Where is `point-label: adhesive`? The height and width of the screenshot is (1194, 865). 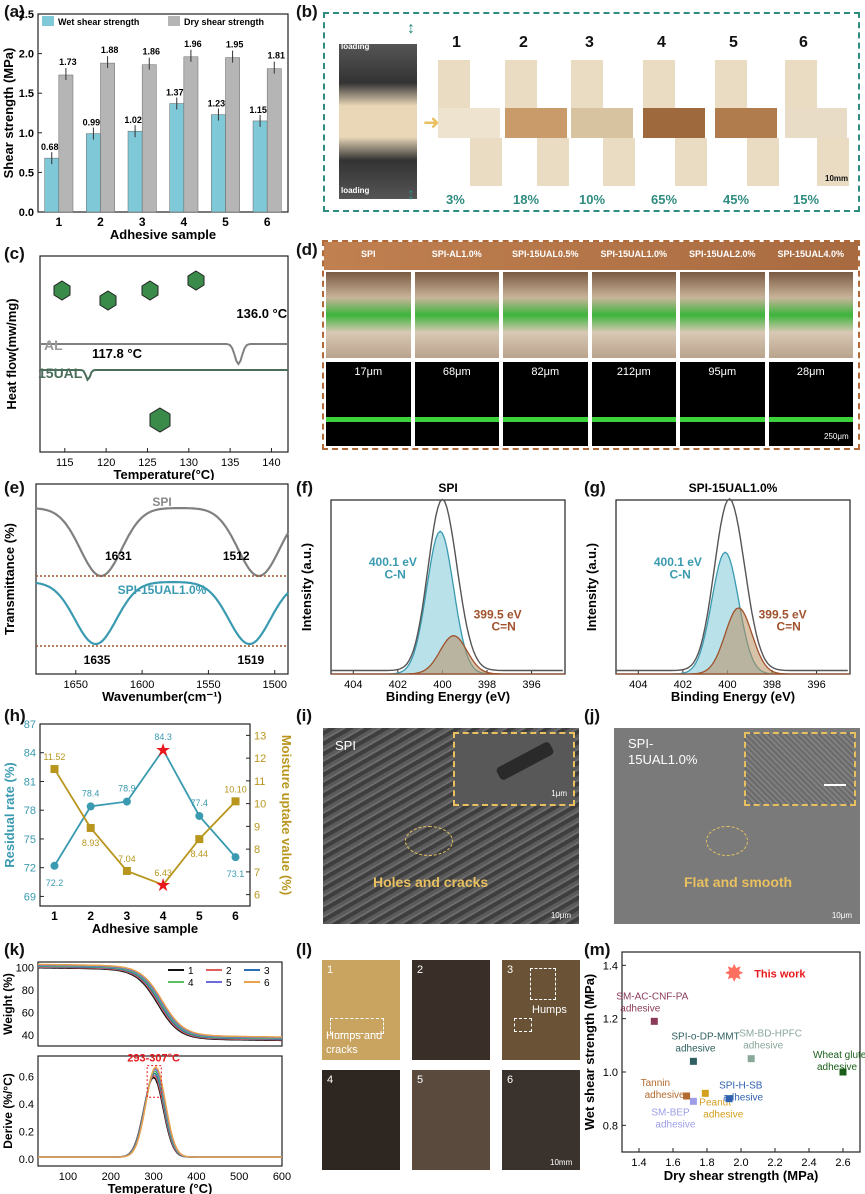
point-label: adhesive is located at coordinates (743, 1098).